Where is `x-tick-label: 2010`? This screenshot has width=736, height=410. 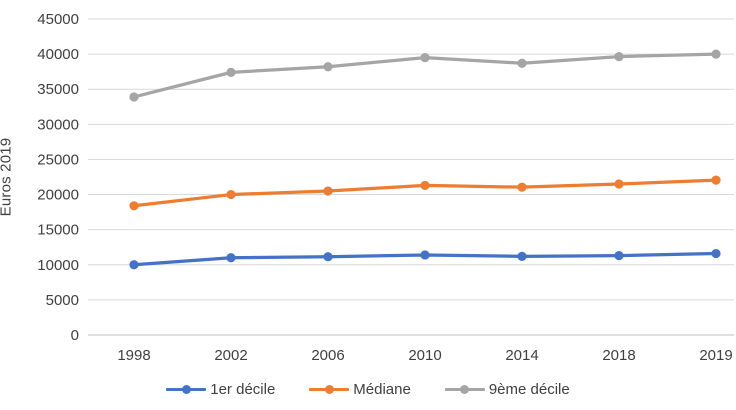
x-tick-label: 2010 is located at coordinates (424, 355).